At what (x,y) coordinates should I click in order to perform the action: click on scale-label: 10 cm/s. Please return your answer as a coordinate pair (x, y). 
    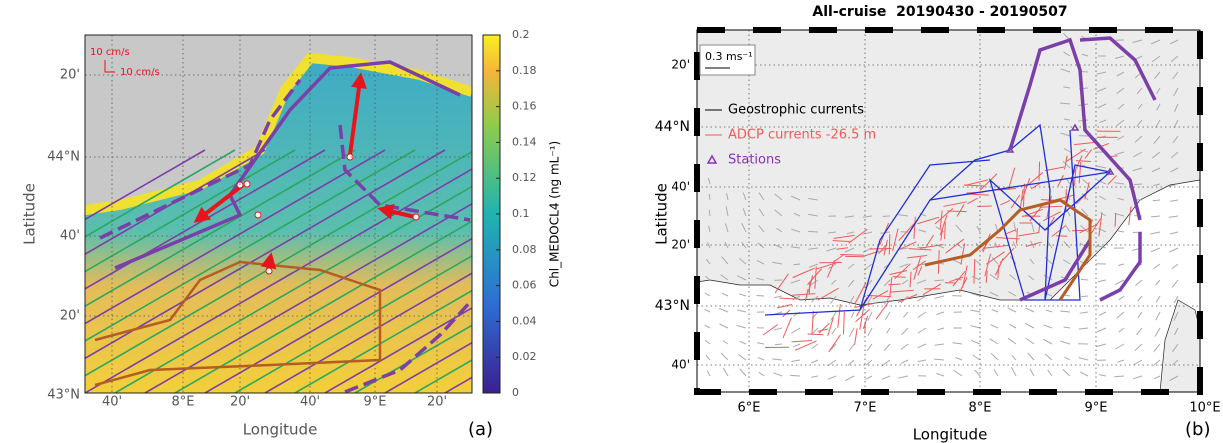
    Looking at the image, I should click on (140, 72).